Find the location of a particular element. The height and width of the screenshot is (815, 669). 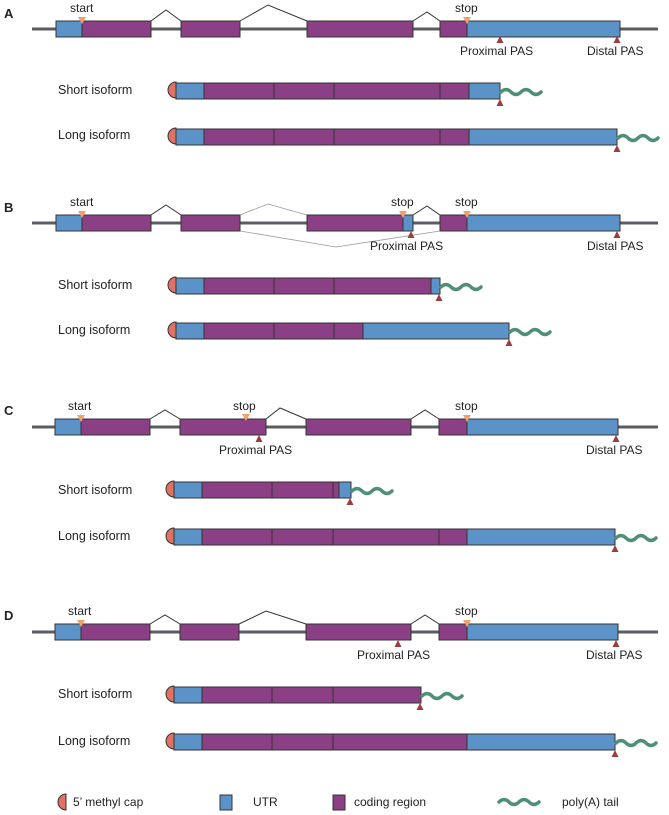

utr-icon is located at coordinates (226, 802).